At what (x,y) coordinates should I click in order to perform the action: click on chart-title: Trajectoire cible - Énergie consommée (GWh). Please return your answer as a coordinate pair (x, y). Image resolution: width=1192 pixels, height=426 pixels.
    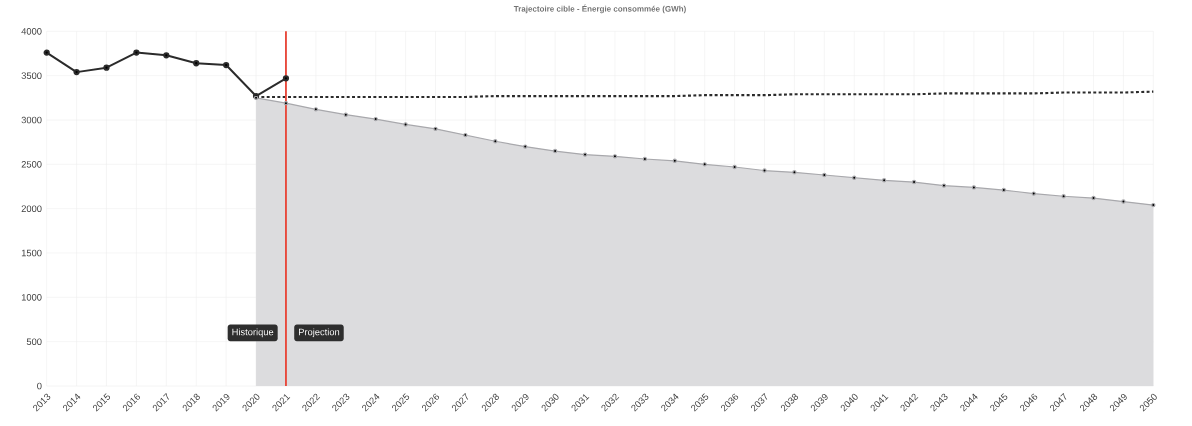
    Looking at the image, I should click on (599, 9).